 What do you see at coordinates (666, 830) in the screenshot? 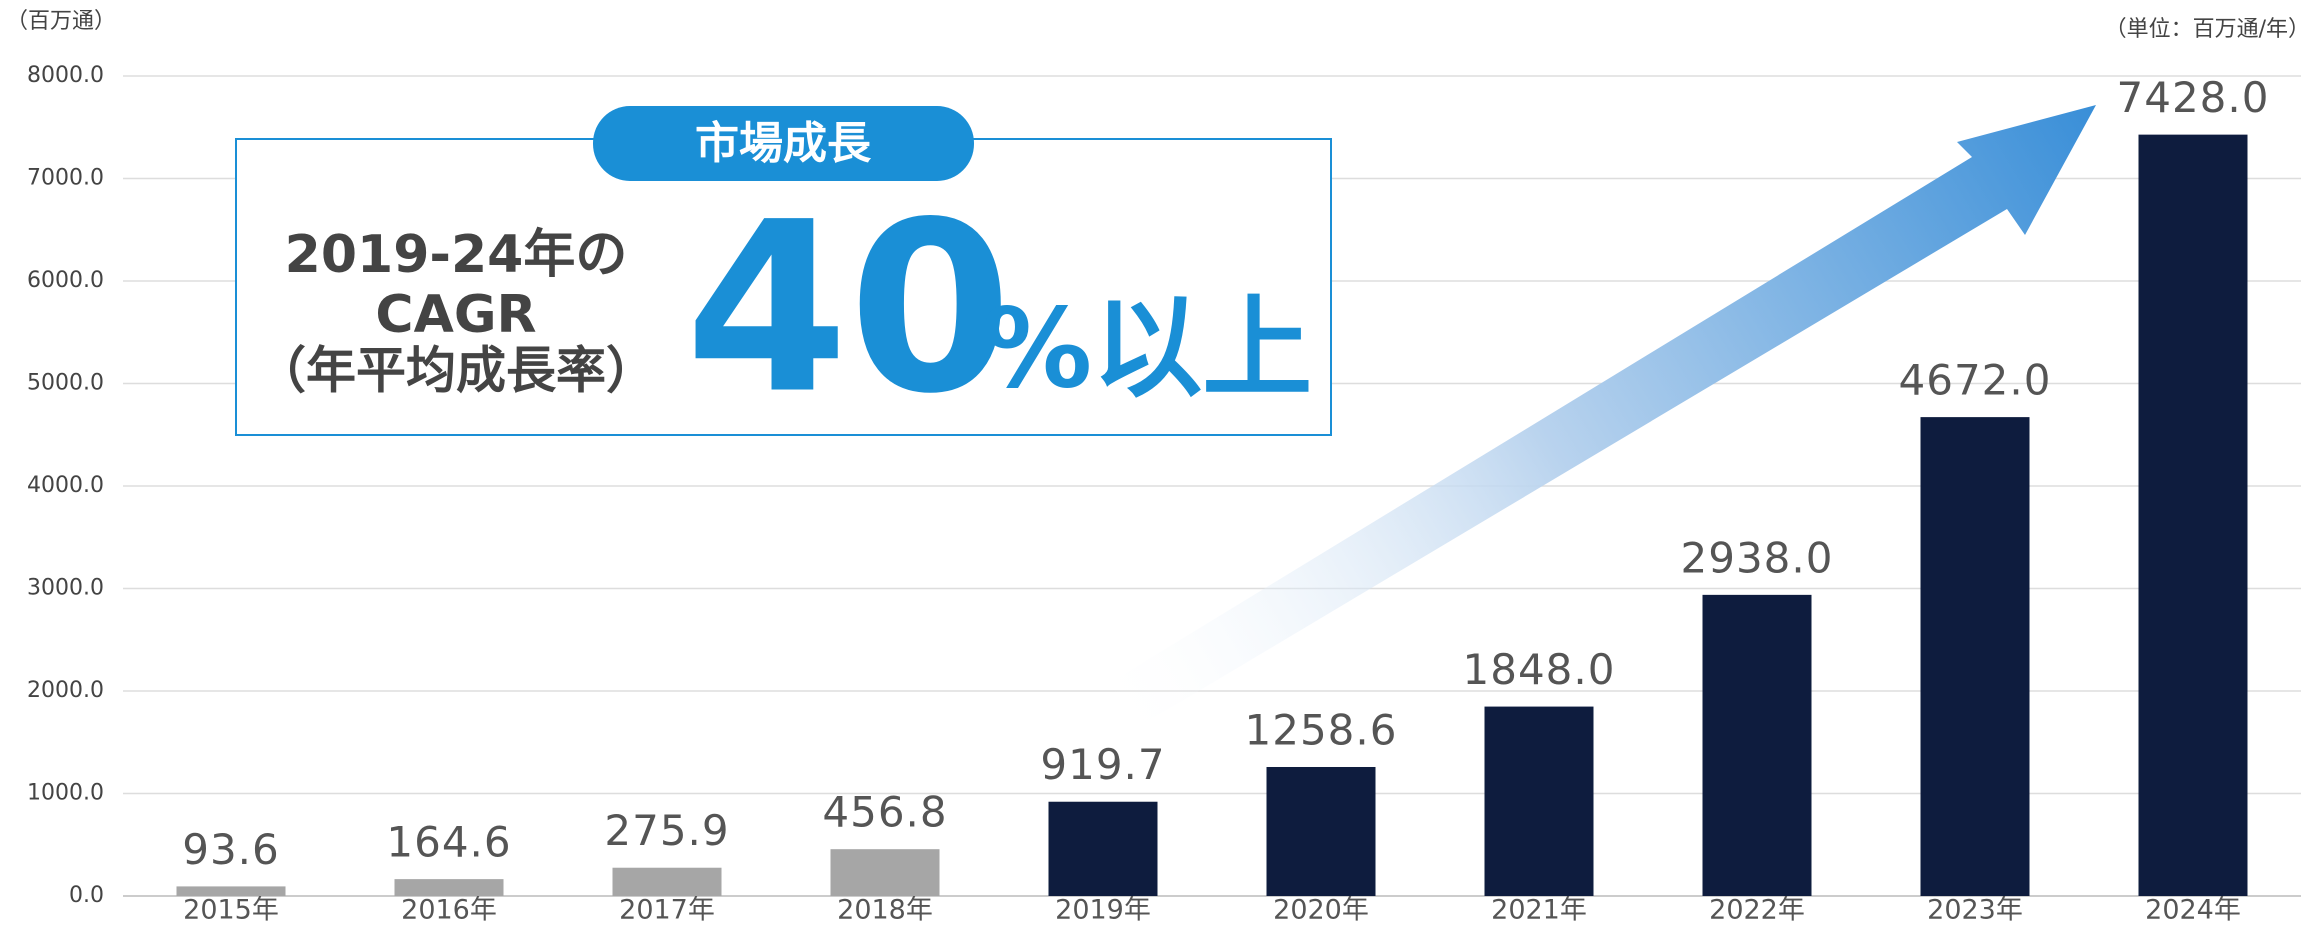
I see `value-label: 275.9` at bounding box center [666, 830].